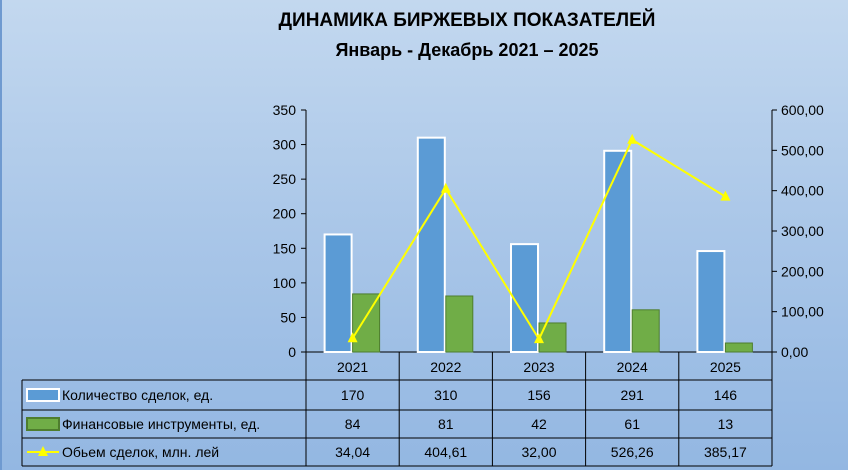  I want to click on bar-instruments-2024, so click(645, 331).